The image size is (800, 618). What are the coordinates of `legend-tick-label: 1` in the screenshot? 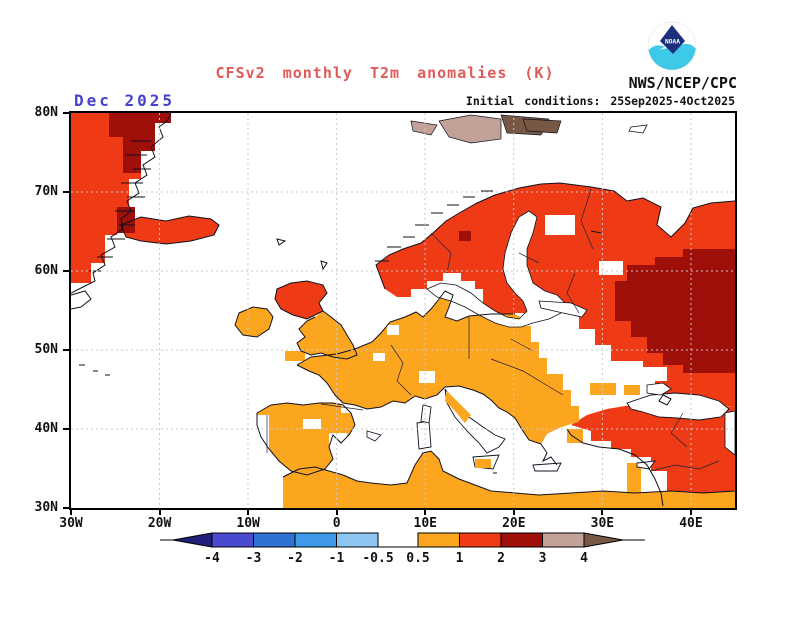 It's located at (460, 558).